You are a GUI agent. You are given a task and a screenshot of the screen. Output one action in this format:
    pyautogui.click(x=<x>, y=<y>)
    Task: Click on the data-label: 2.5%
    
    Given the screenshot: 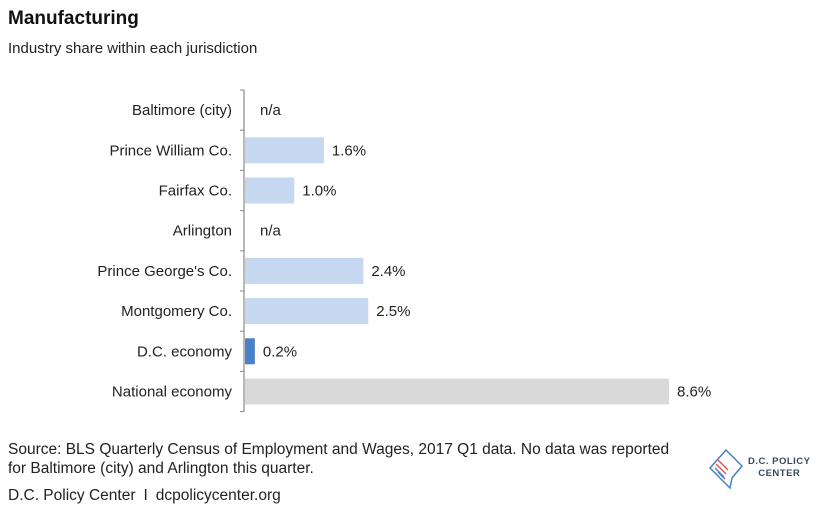 What is the action you would take?
    pyautogui.click(x=393, y=311)
    